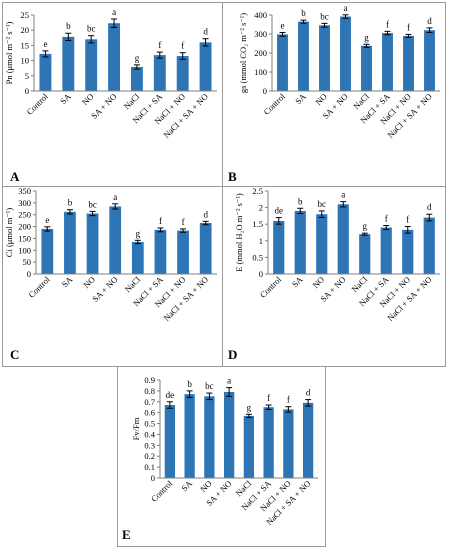 Image resolution: width=449 pixels, height=550 pixels. Describe the element at coordinates (149, 456) in the screenshot. I see `y-tick-label: 0.2` at that location.